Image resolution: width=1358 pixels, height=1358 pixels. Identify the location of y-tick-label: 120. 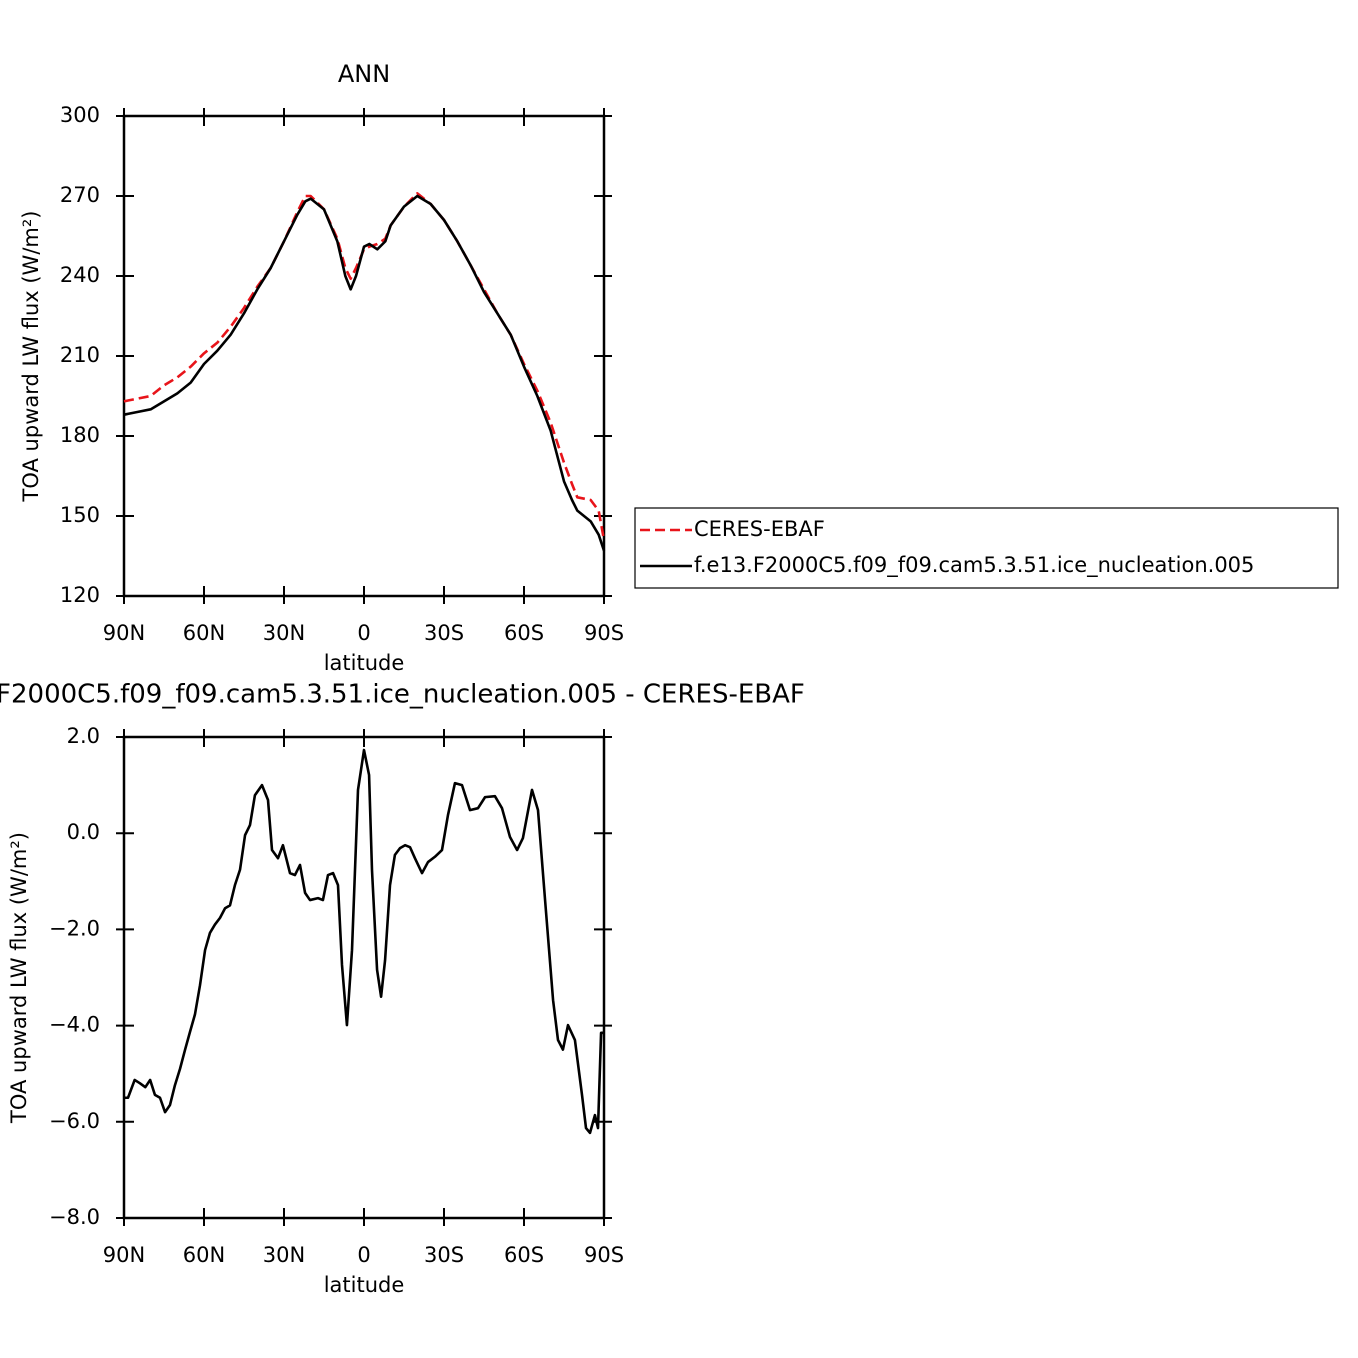
(80, 595).